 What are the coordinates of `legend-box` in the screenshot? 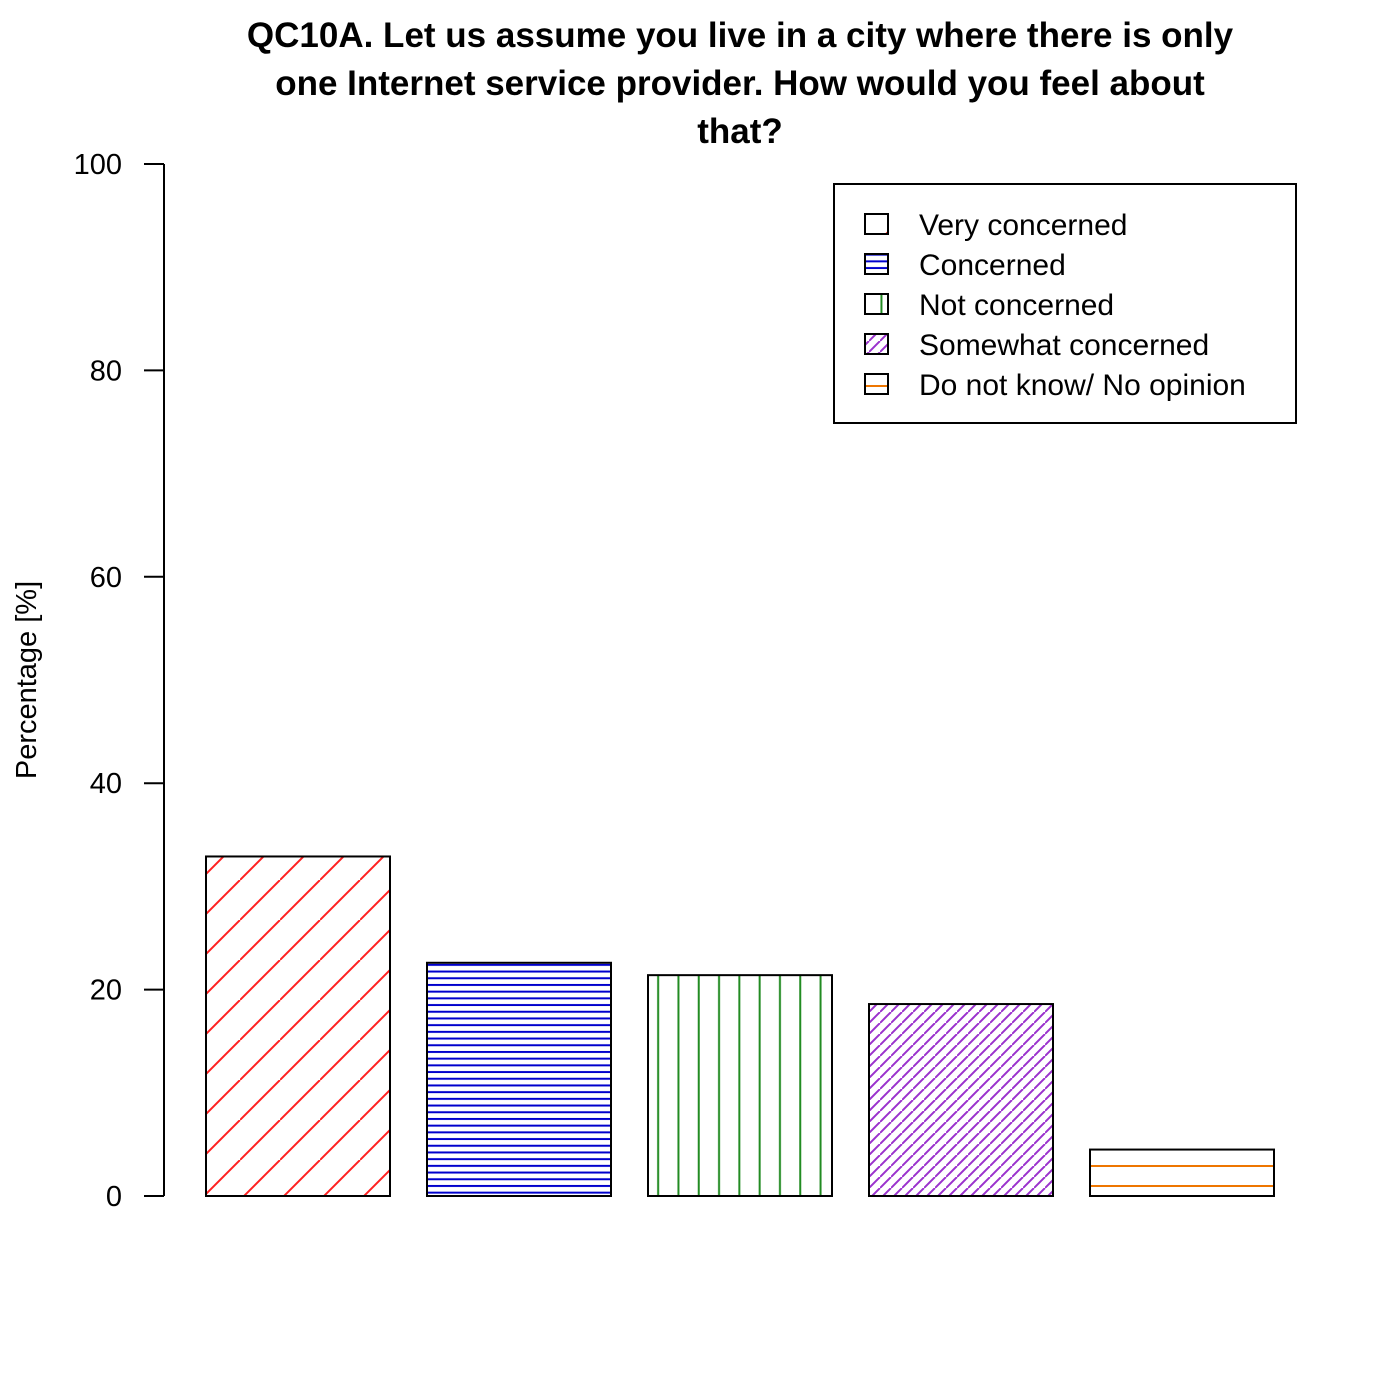 It's located at (1065, 303).